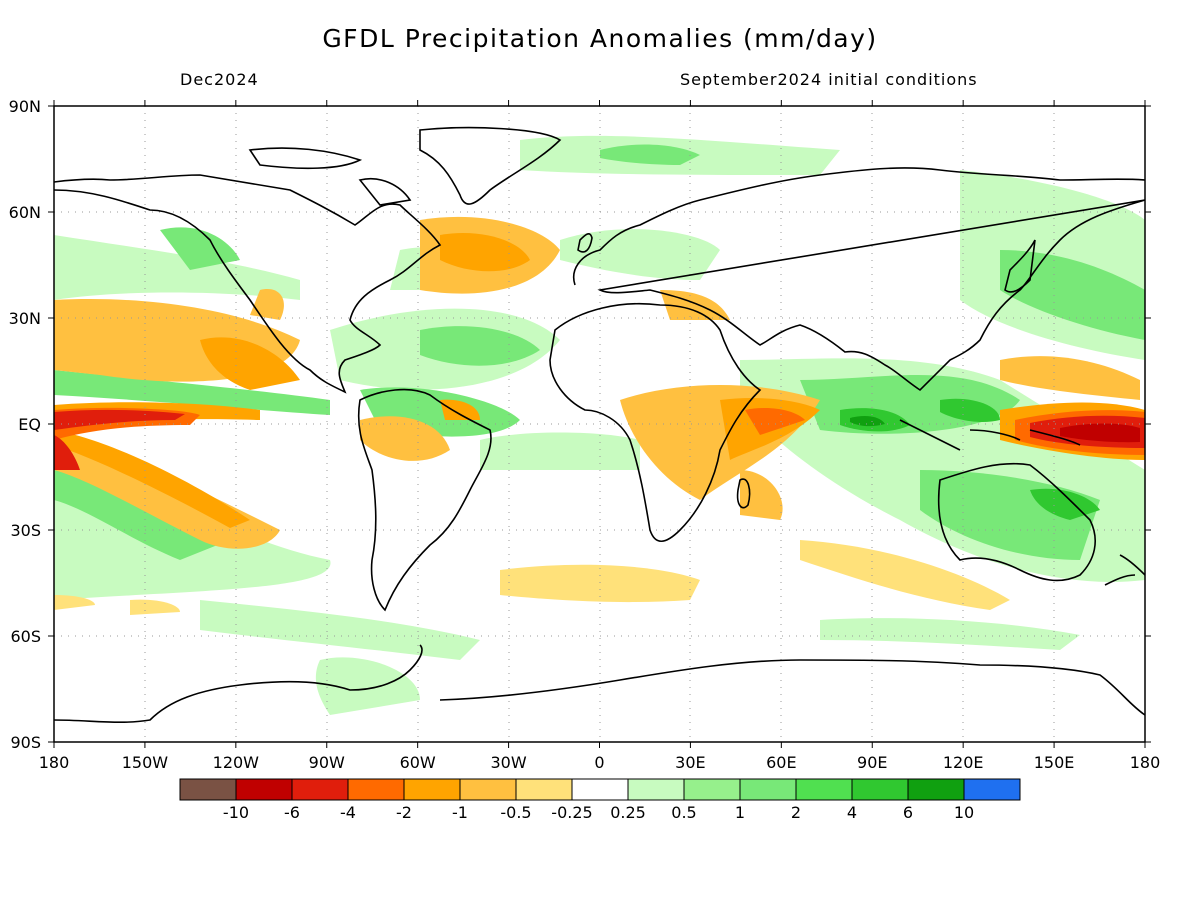  Describe the element at coordinates (25, 742) in the screenshot. I see `lat-tick-label: 90S` at that location.